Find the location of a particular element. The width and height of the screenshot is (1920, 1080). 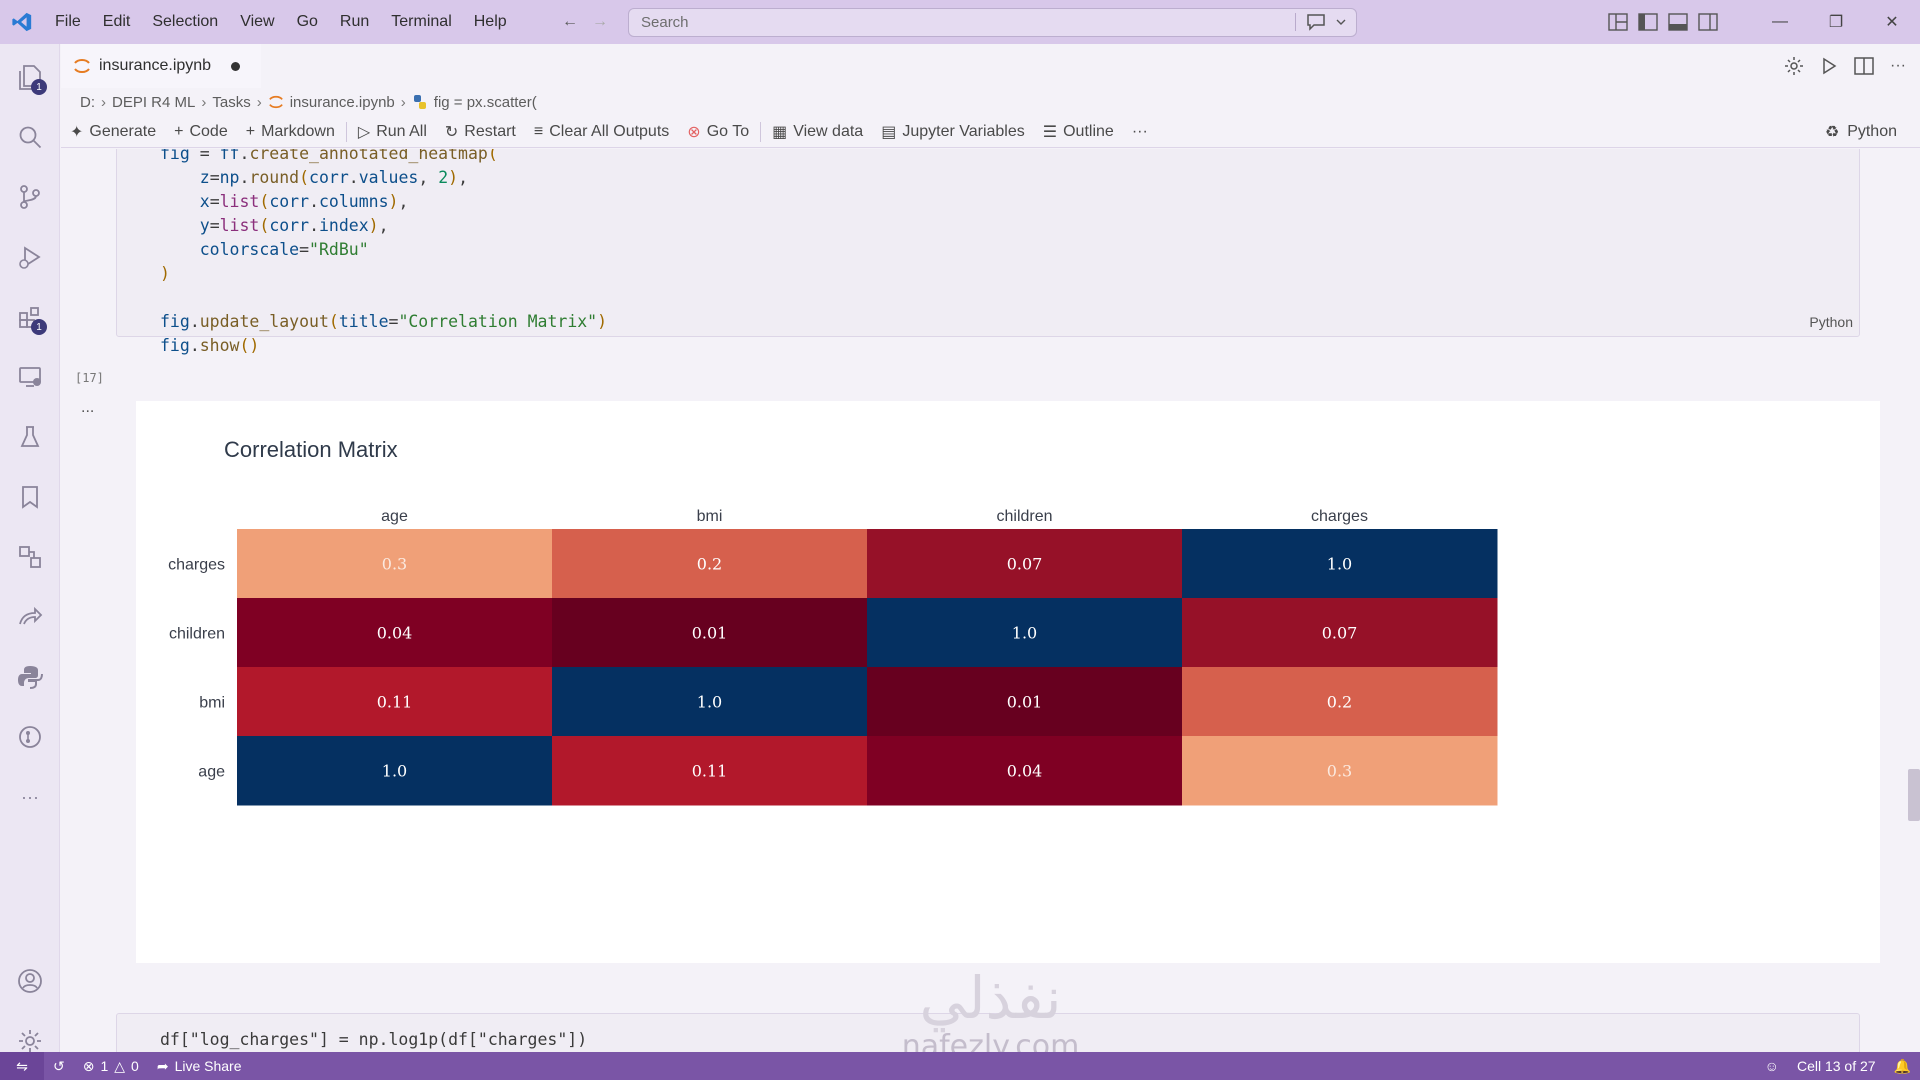

run-debug-icon is located at coordinates (30, 257).